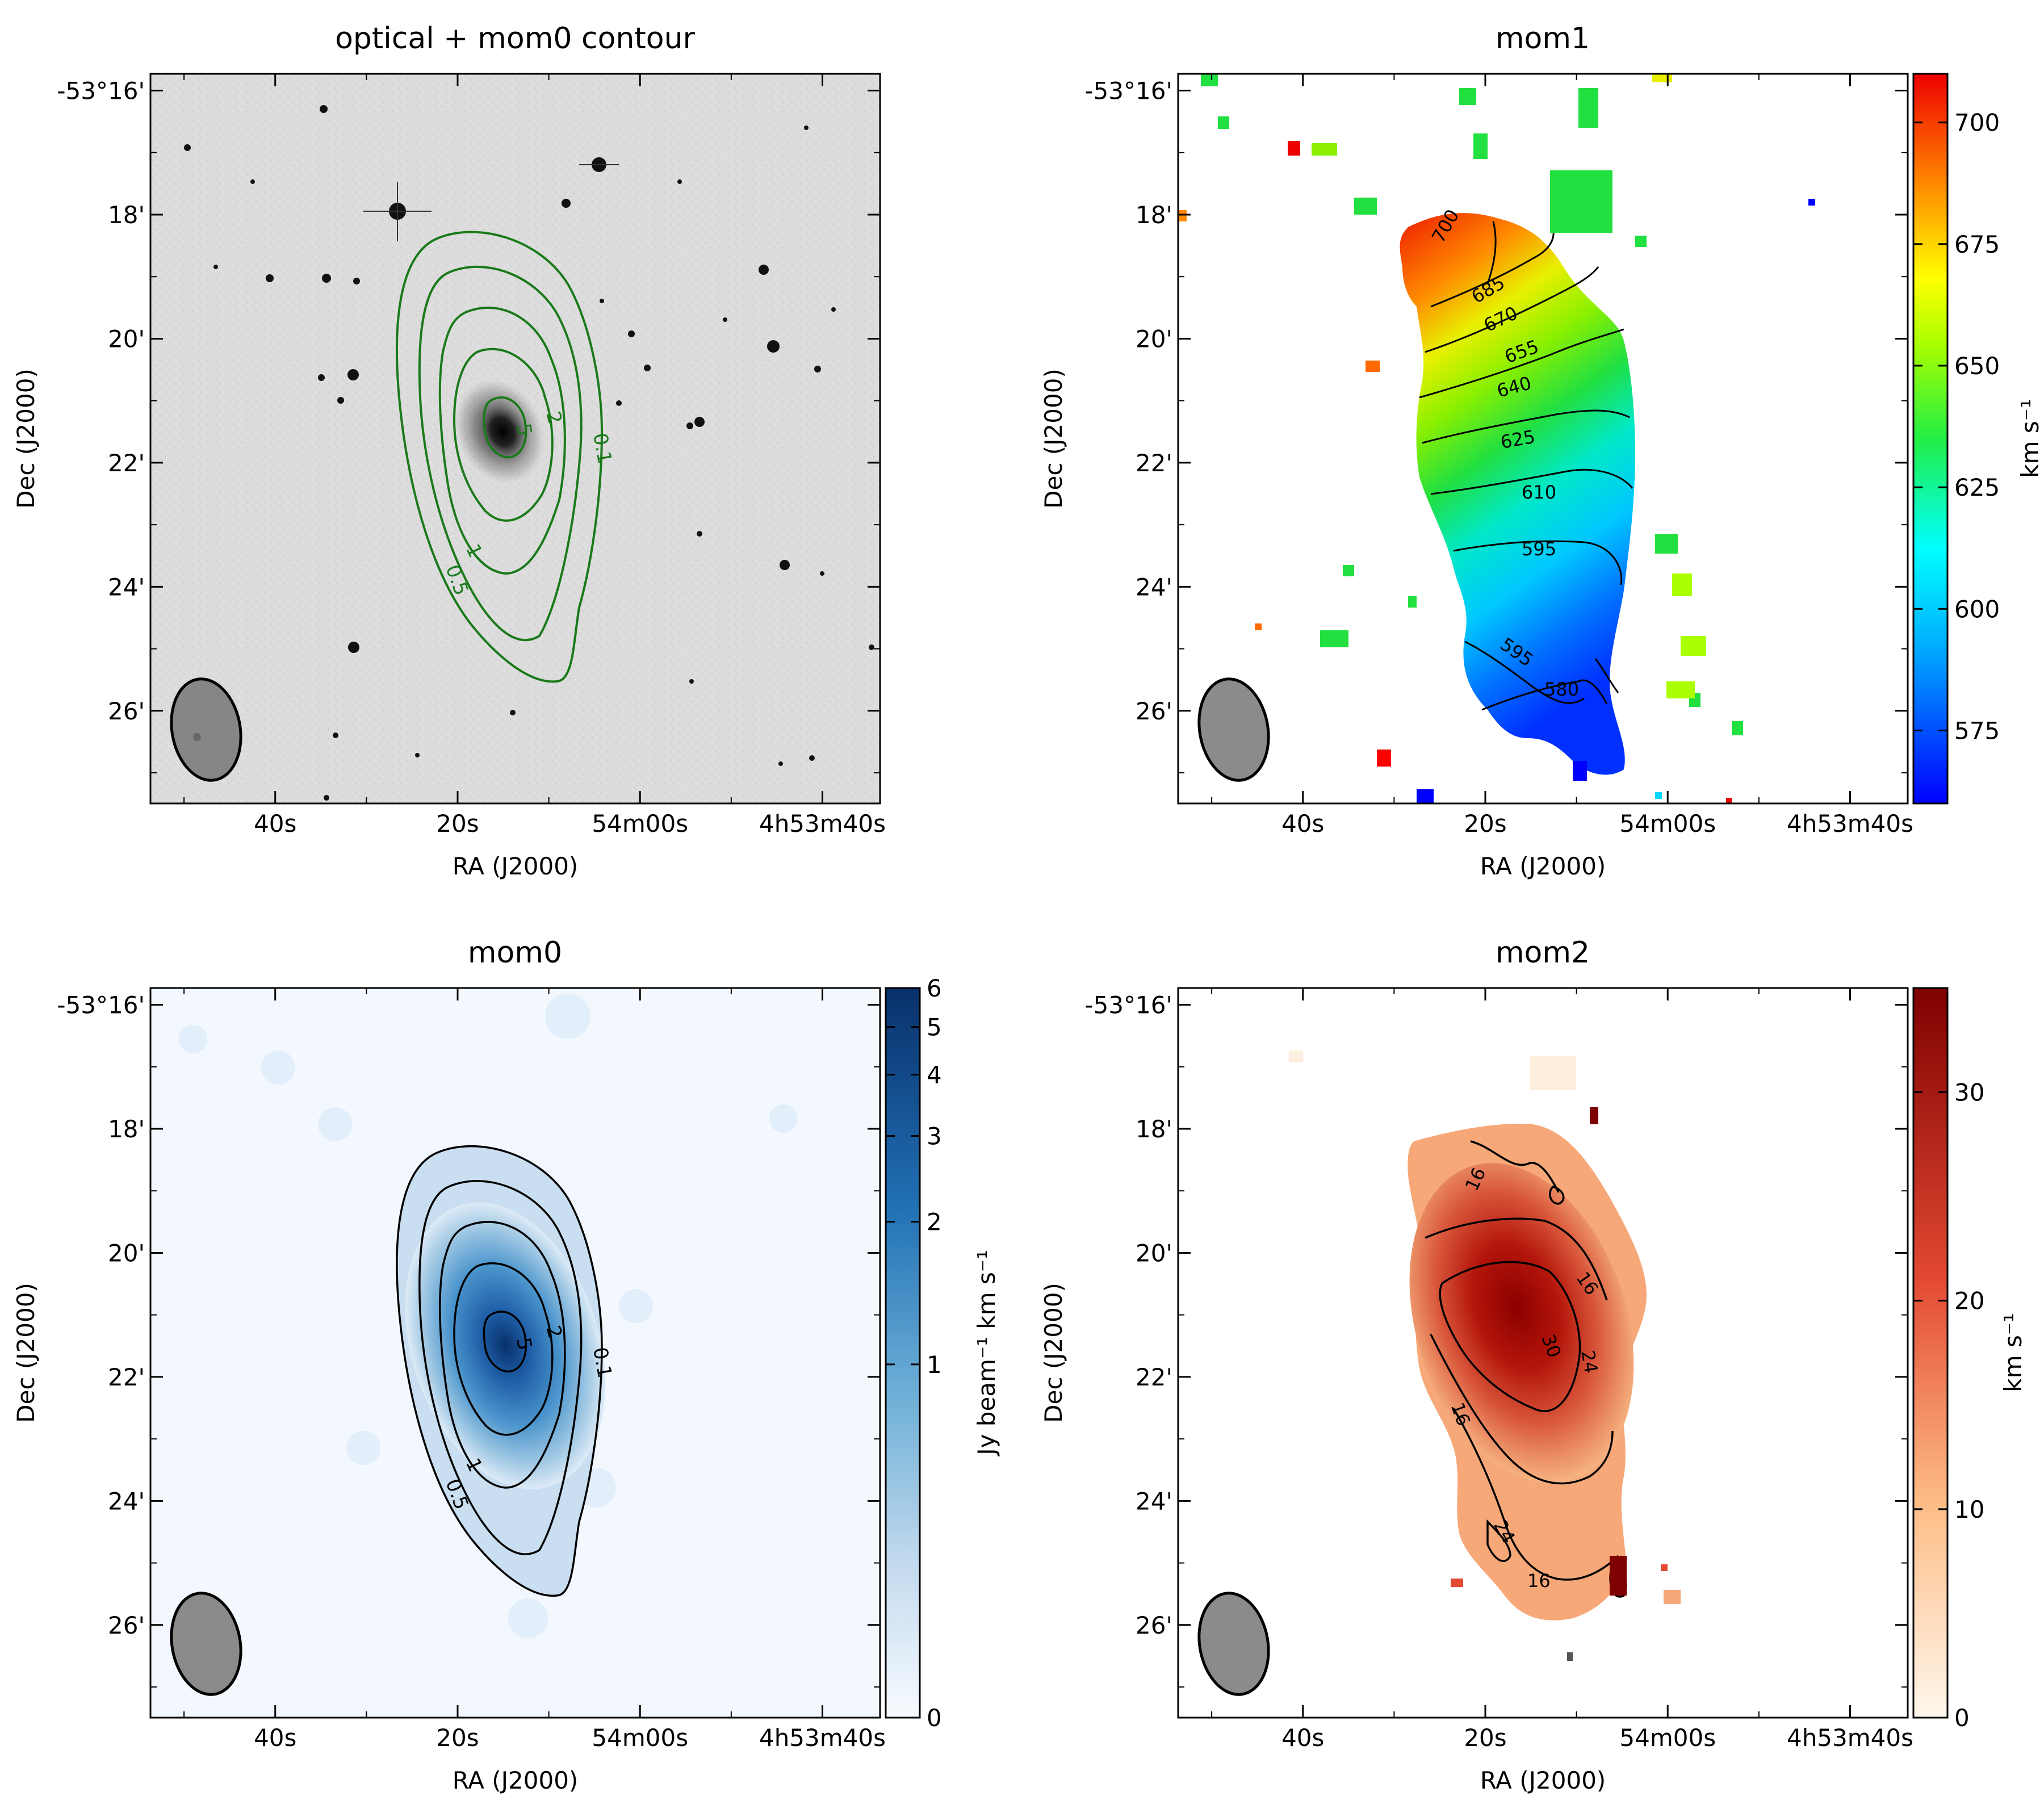  Describe the element at coordinates (1433, 1070) in the screenshot. I see `faint-dispersion` at that location.